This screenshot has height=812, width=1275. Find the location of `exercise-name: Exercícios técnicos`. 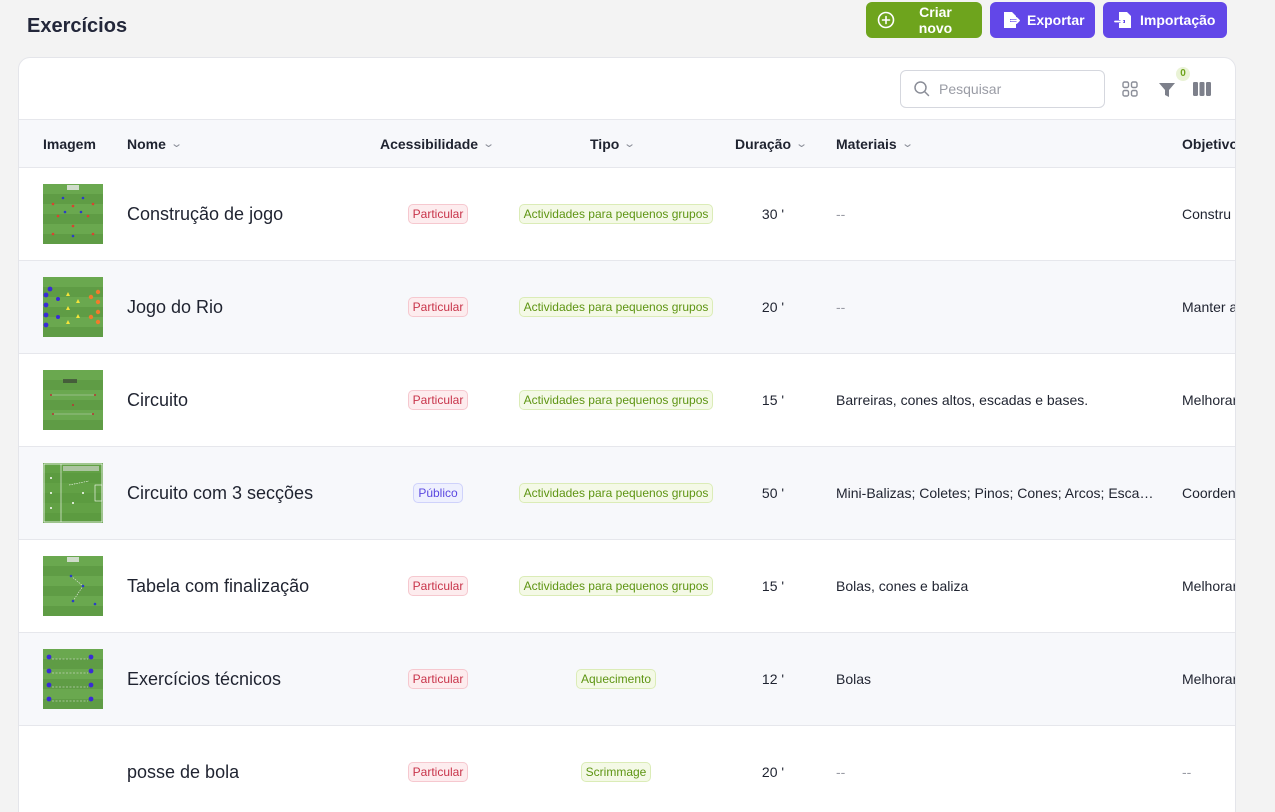

exercise-name: Exercícios técnicos is located at coordinates (204, 678).